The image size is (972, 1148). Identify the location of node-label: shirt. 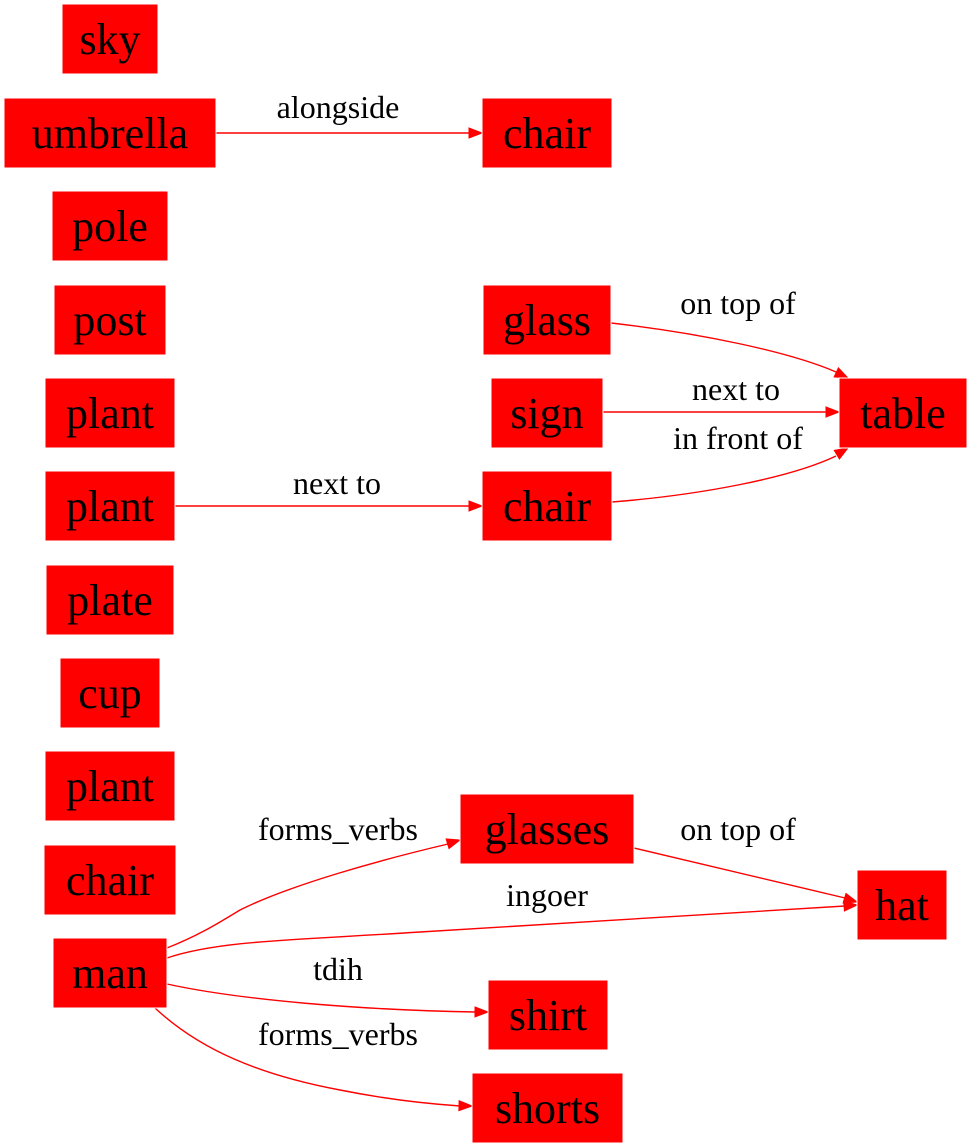
(548, 1015).